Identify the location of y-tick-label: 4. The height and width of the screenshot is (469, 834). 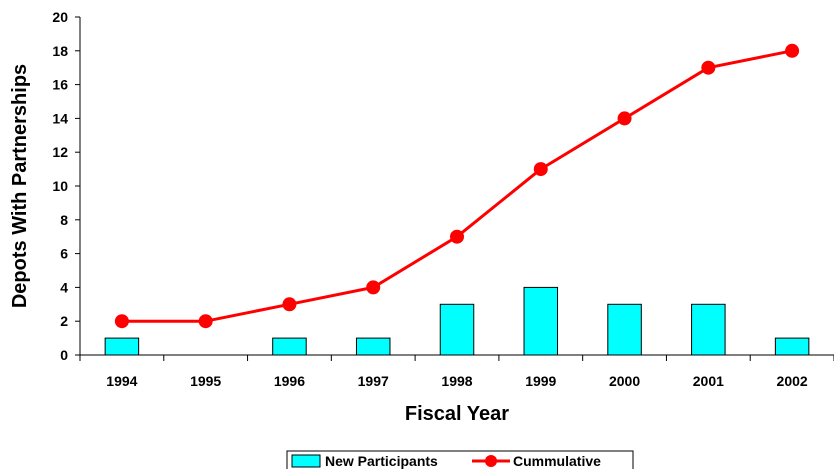
(64, 287).